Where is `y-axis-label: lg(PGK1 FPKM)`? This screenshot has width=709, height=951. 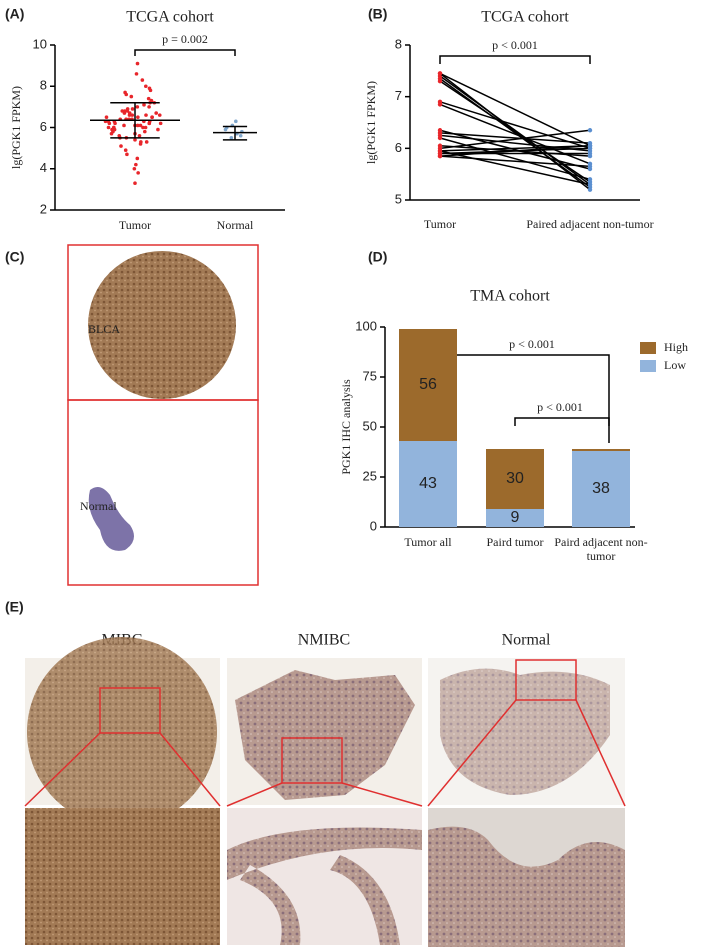 y-axis-label: lg(PGK1 FPKM) is located at coordinates (16, 127).